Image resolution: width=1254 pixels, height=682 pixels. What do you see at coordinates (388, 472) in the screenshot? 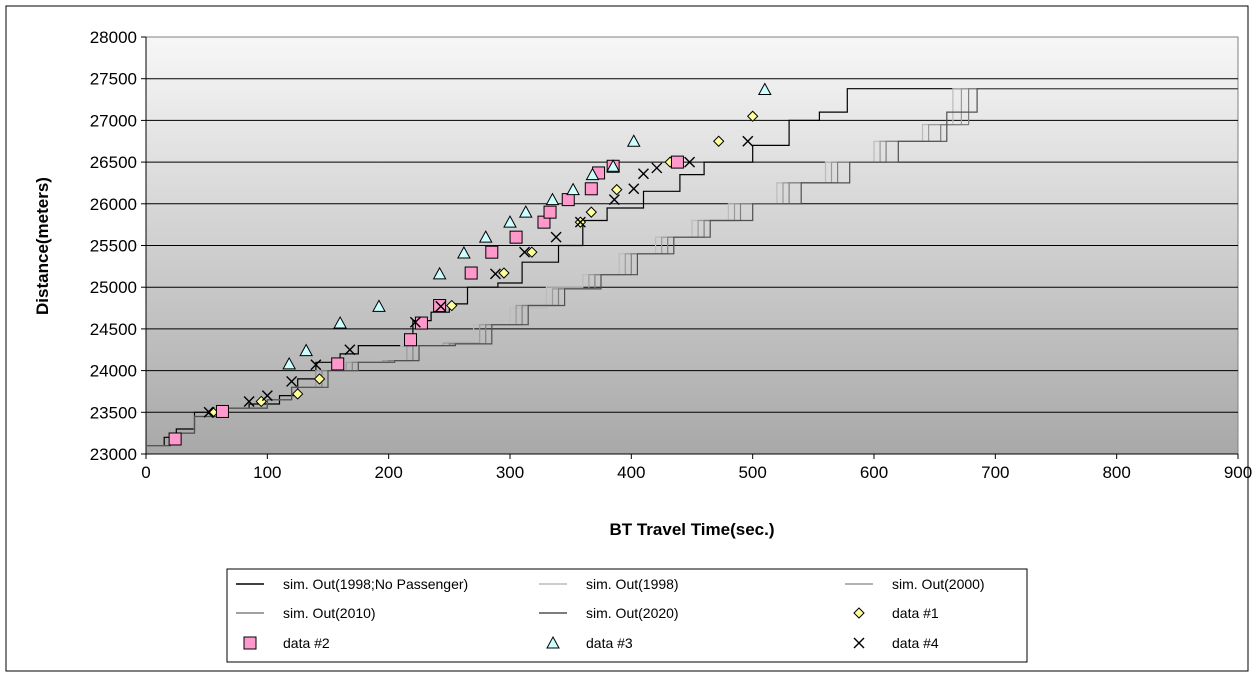
I see `x-tick-label: 200` at bounding box center [388, 472].